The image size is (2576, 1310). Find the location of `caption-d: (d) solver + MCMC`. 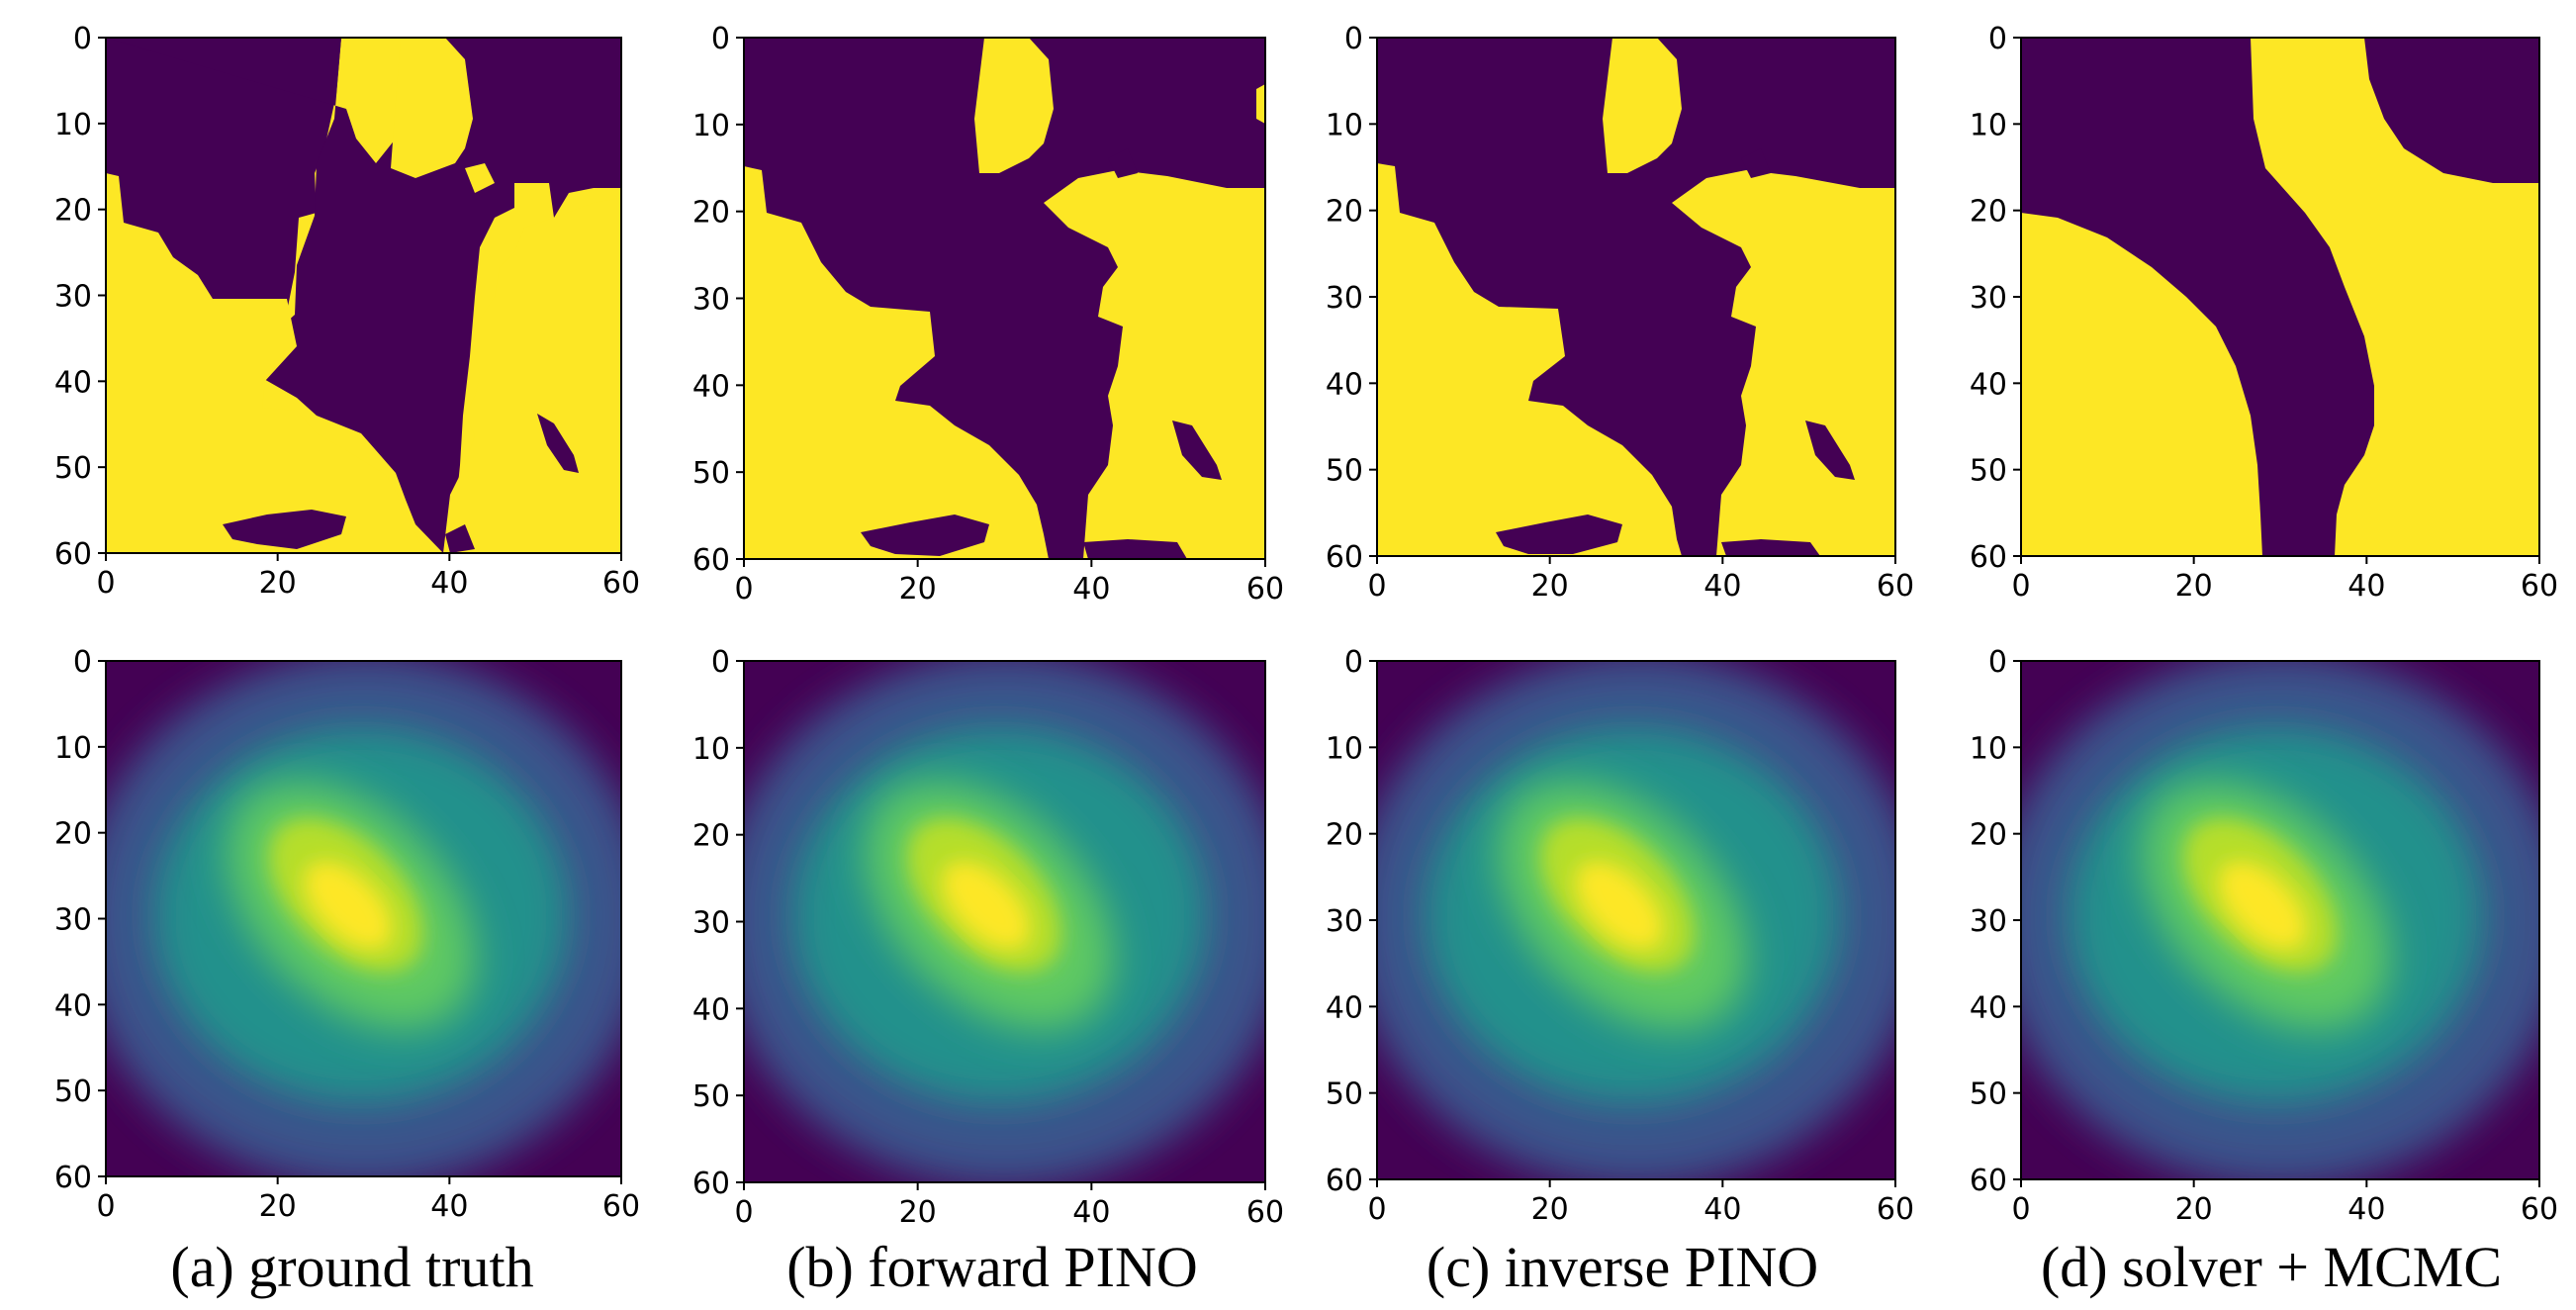

caption-d: (d) solver + MCMC is located at coordinates (2271, 1267).